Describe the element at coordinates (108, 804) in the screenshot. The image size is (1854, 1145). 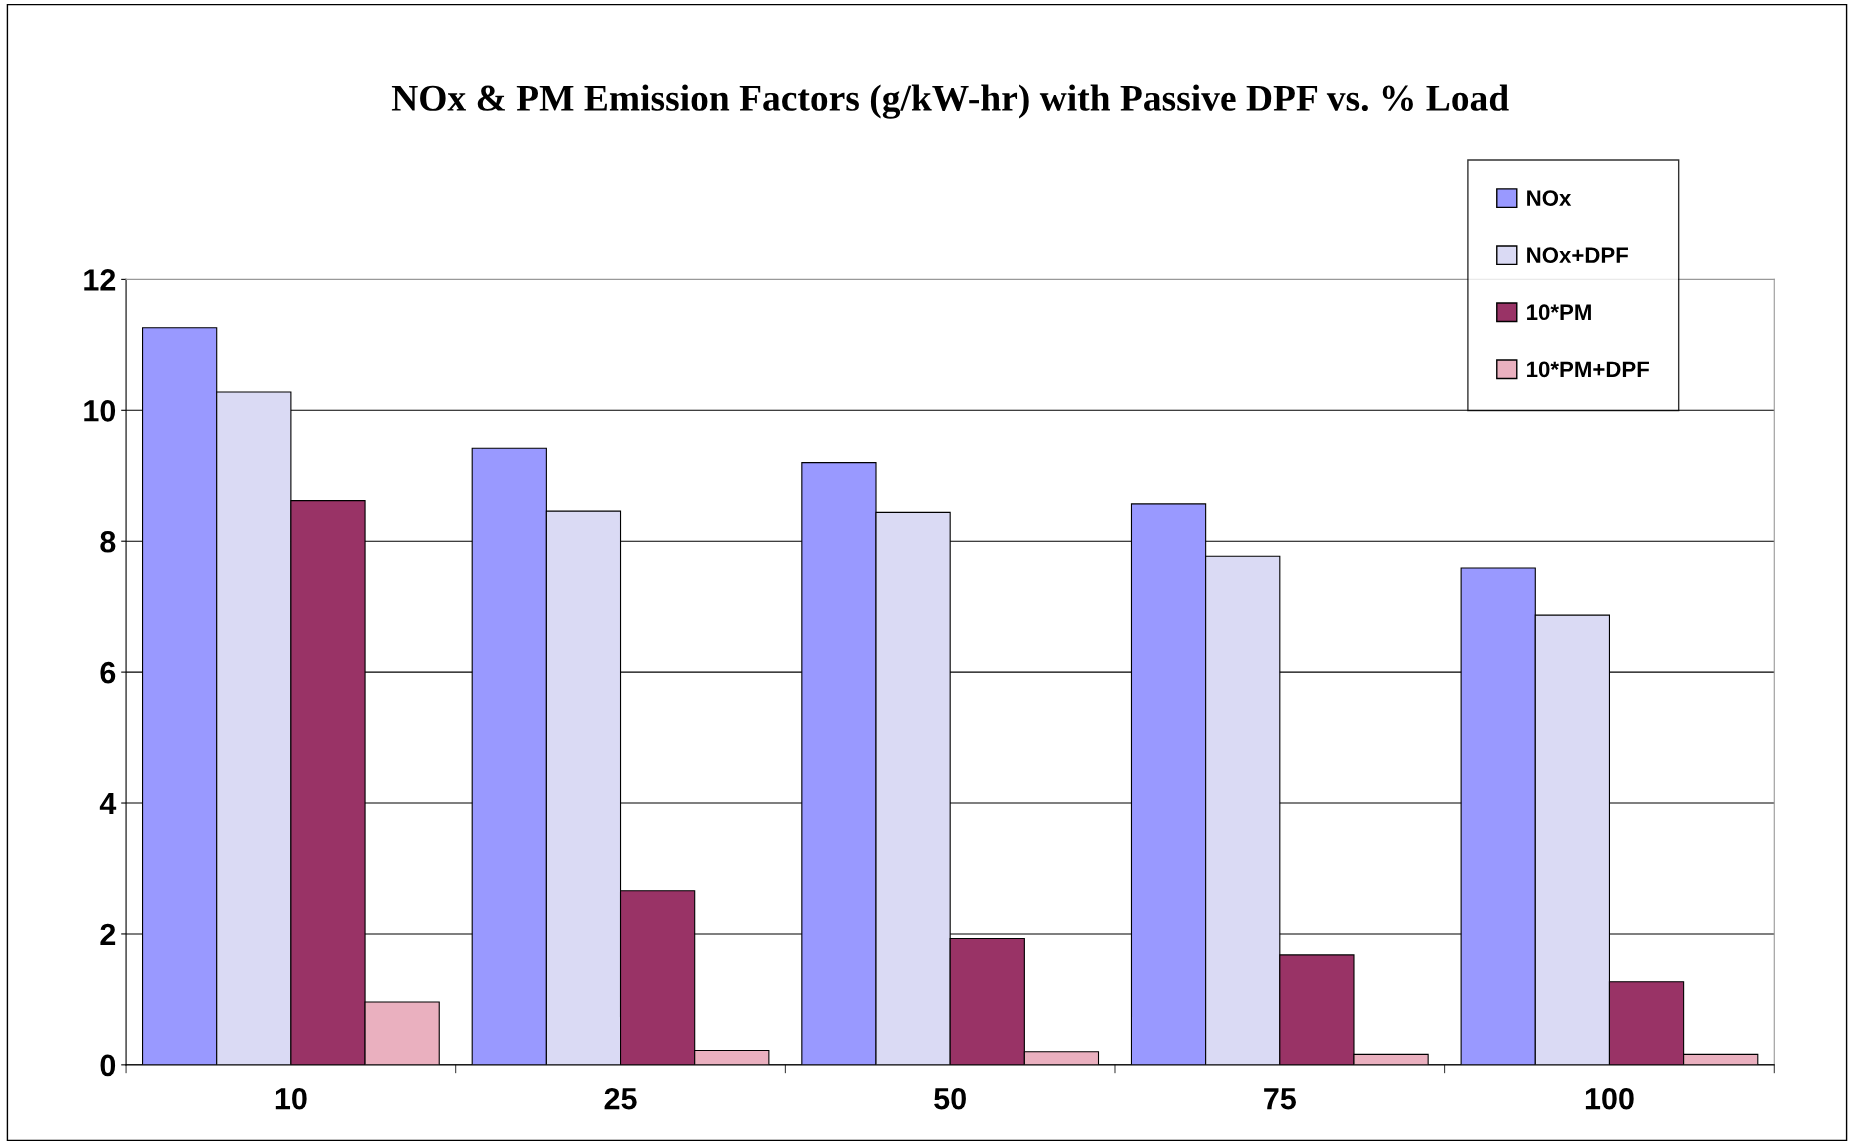
I see `y-tick-label: 4` at that location.